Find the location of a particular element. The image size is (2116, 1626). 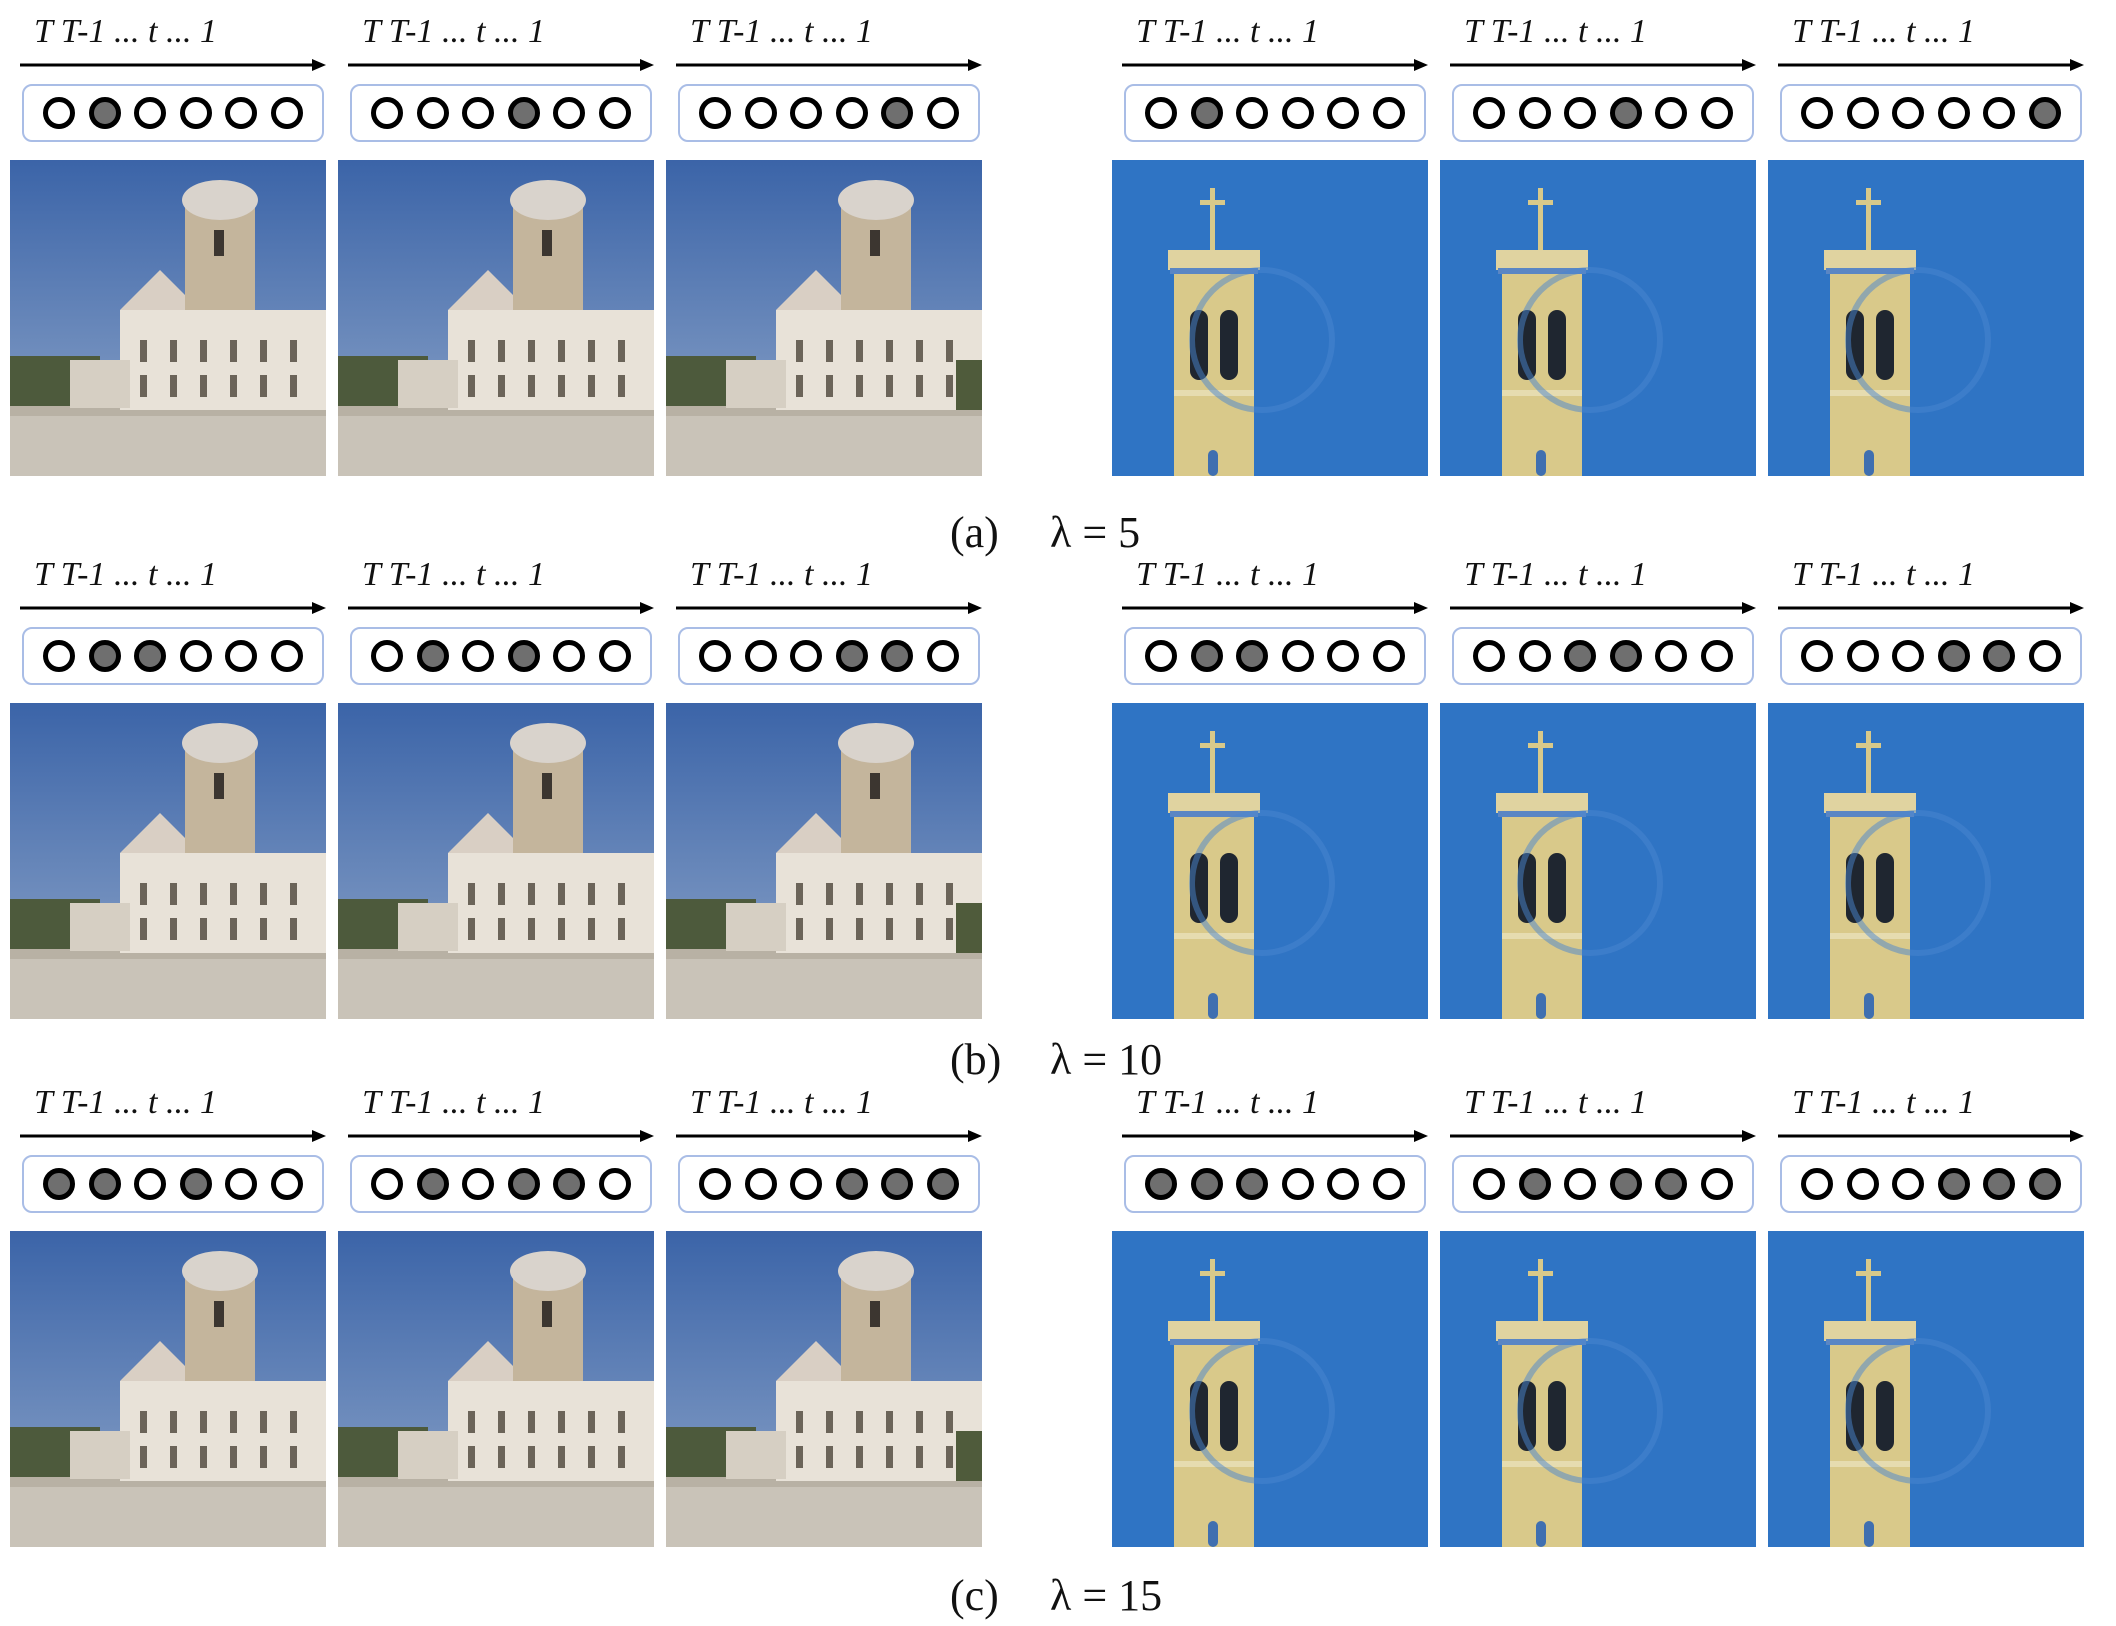

caption-label: (c) is located at coordinates (974, 1595).